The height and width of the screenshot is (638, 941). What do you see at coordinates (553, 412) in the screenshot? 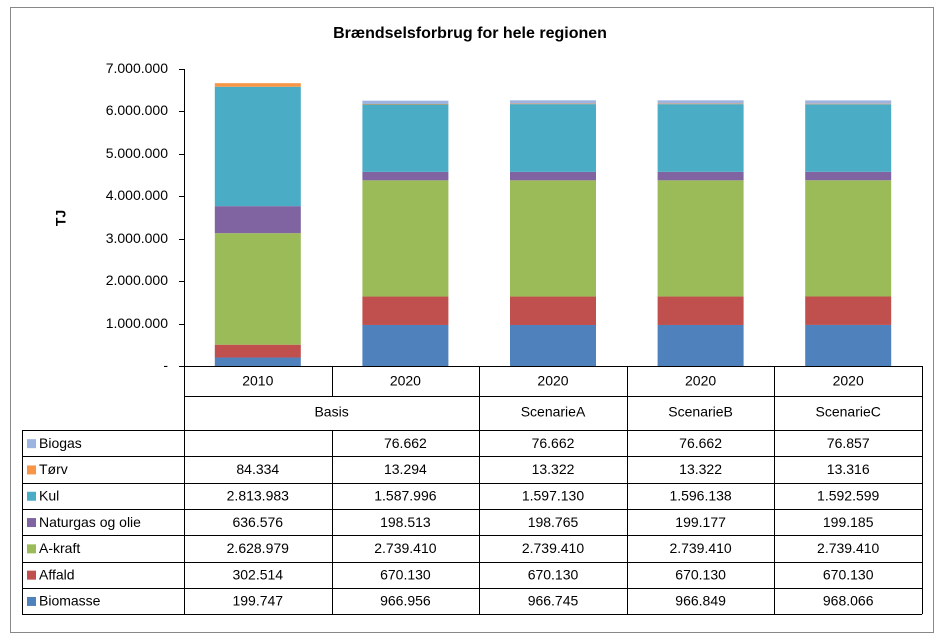
I see `group-label: ScenarieA` at bounding box center [553, 412].